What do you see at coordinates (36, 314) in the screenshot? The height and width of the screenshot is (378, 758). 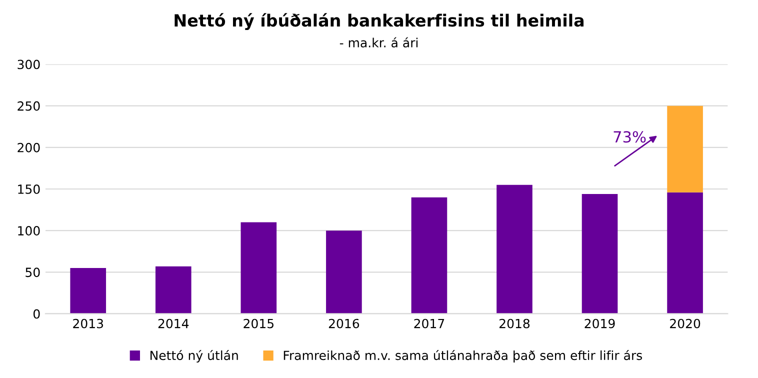 I see `y-tick-label: 0` at bounding box center [36, 314].